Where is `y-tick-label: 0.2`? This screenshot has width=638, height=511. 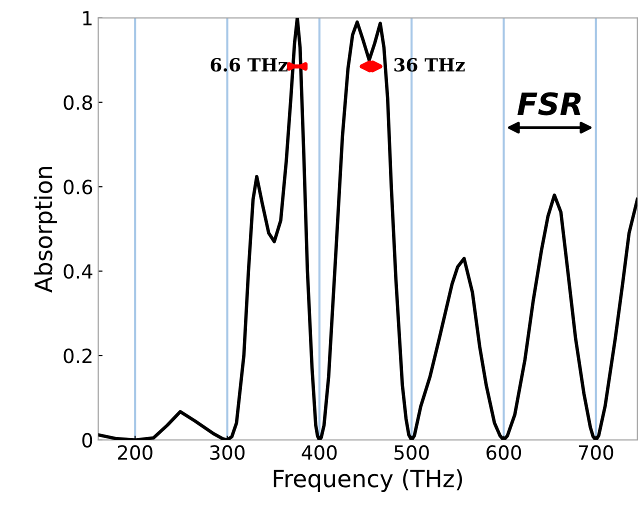 y-tick-label: 0.2 is located at coordinates (78, 356).